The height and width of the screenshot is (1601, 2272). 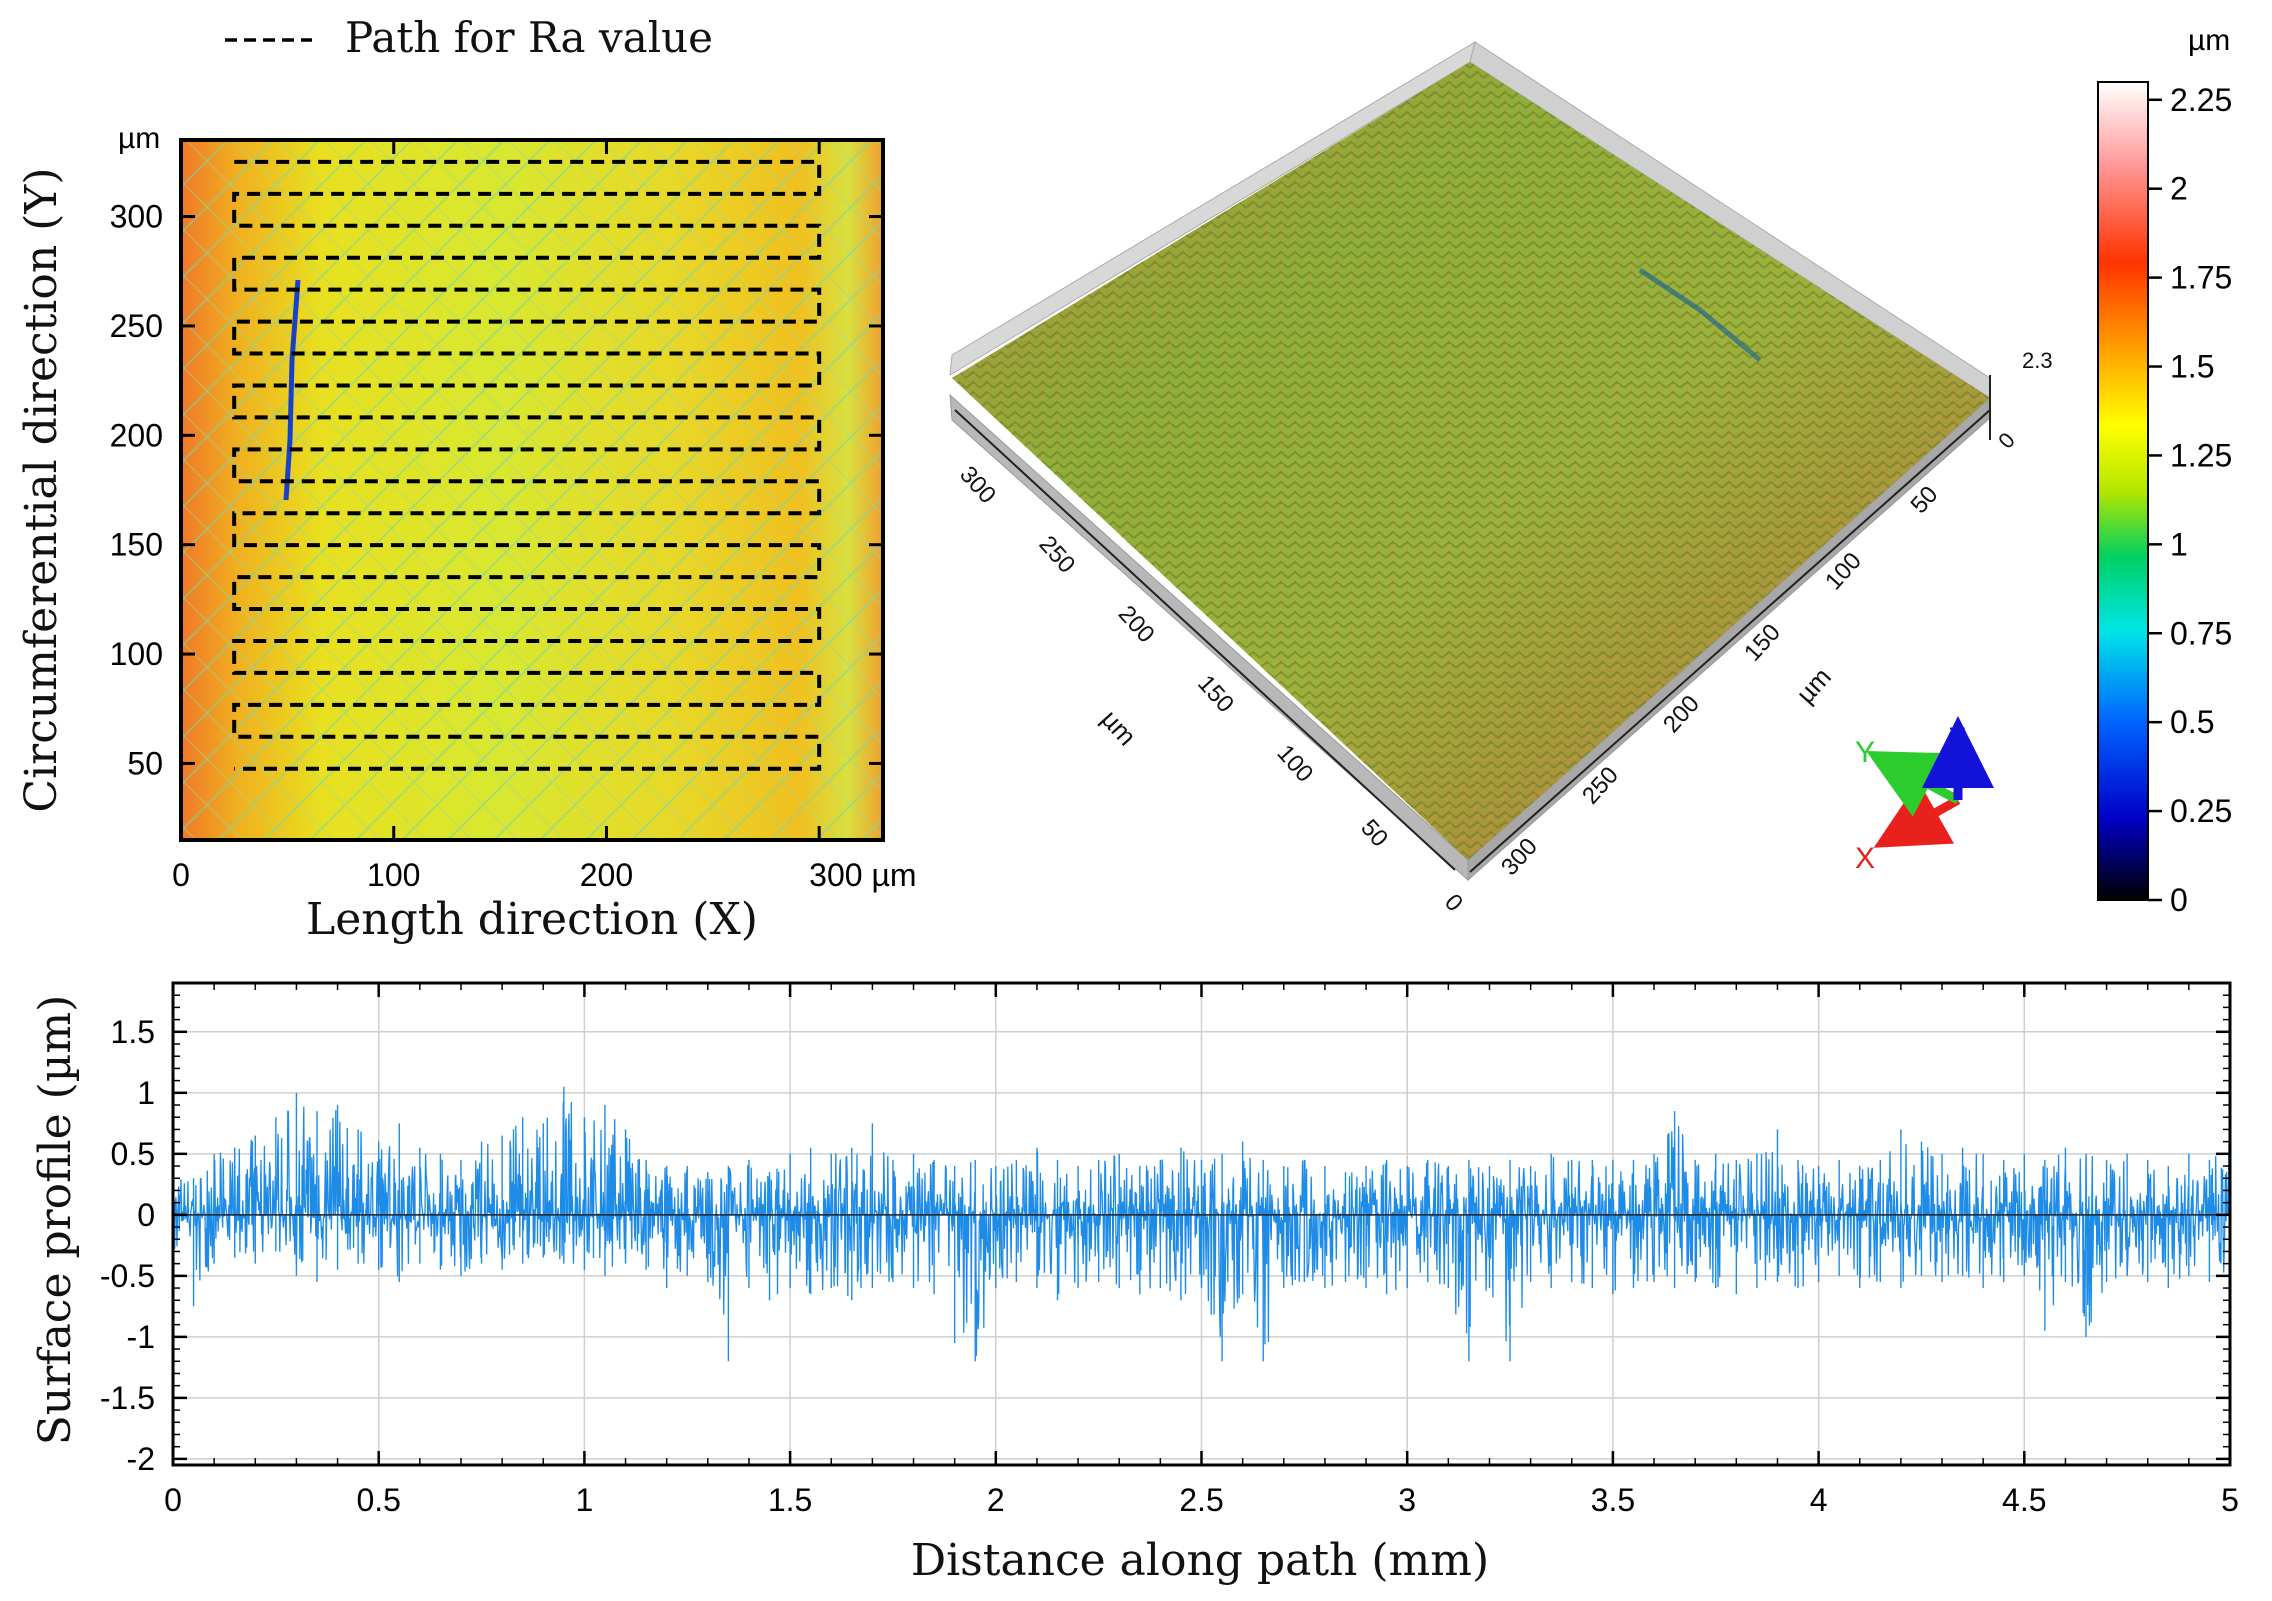 I want to click on map-y-tick-label: 250, so click(x=136, y=326).